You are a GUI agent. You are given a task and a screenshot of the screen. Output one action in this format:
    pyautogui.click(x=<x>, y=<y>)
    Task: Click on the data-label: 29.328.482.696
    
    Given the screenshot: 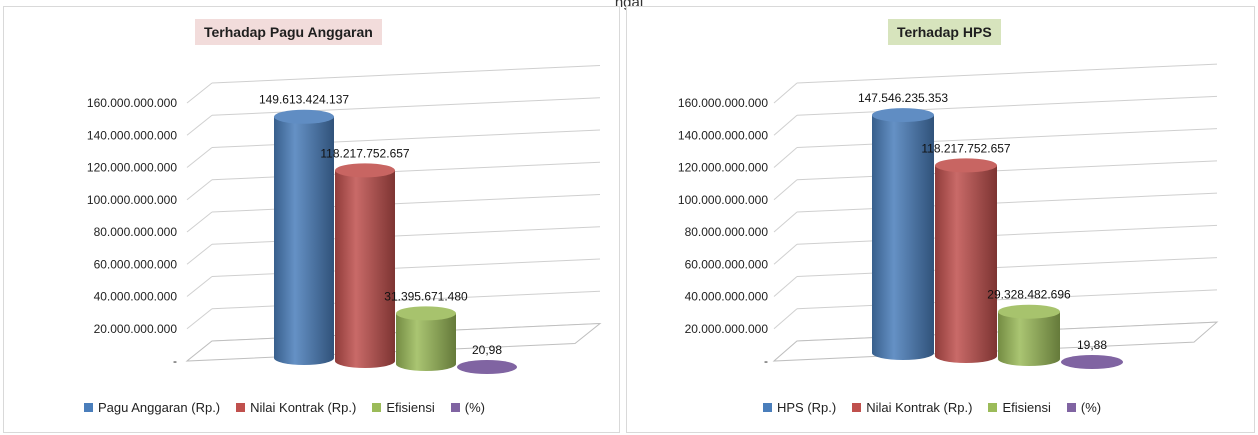 What is the action you would take?
    pyautogui.click(x=1029, y=295)
    